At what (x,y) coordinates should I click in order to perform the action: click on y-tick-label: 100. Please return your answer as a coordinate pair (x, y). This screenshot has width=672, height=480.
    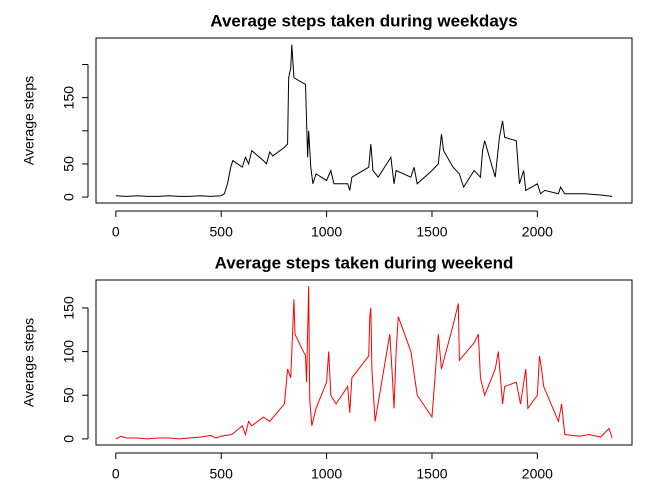
    Looking at the image, I should click on (69, 352).